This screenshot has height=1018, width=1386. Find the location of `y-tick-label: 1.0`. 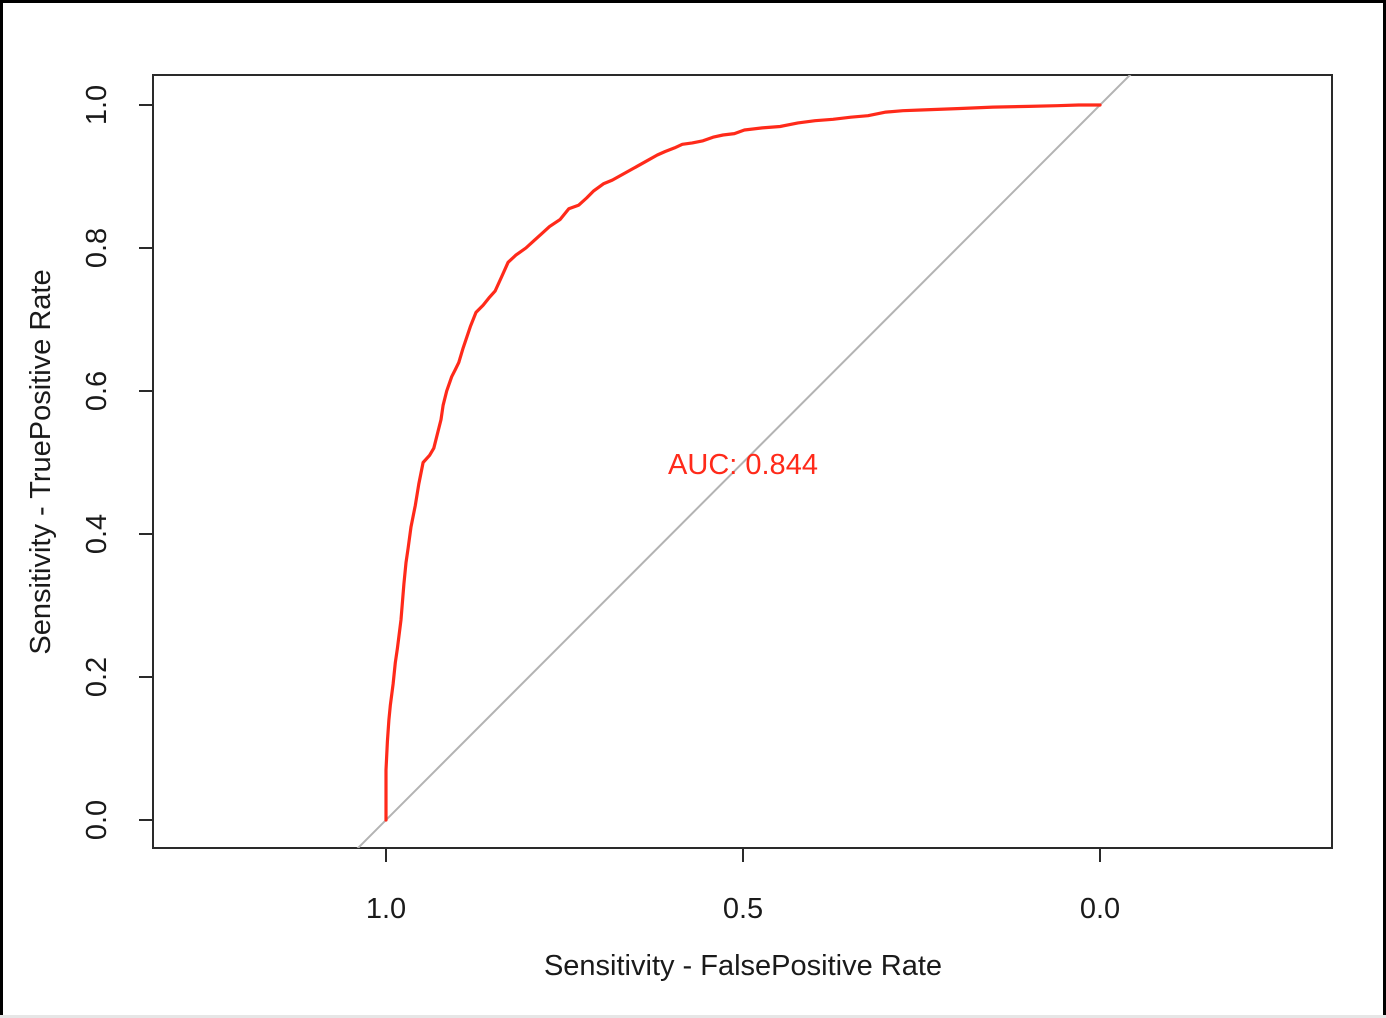

y-tick-label: 1.0 is located at coordinates (97, 105).